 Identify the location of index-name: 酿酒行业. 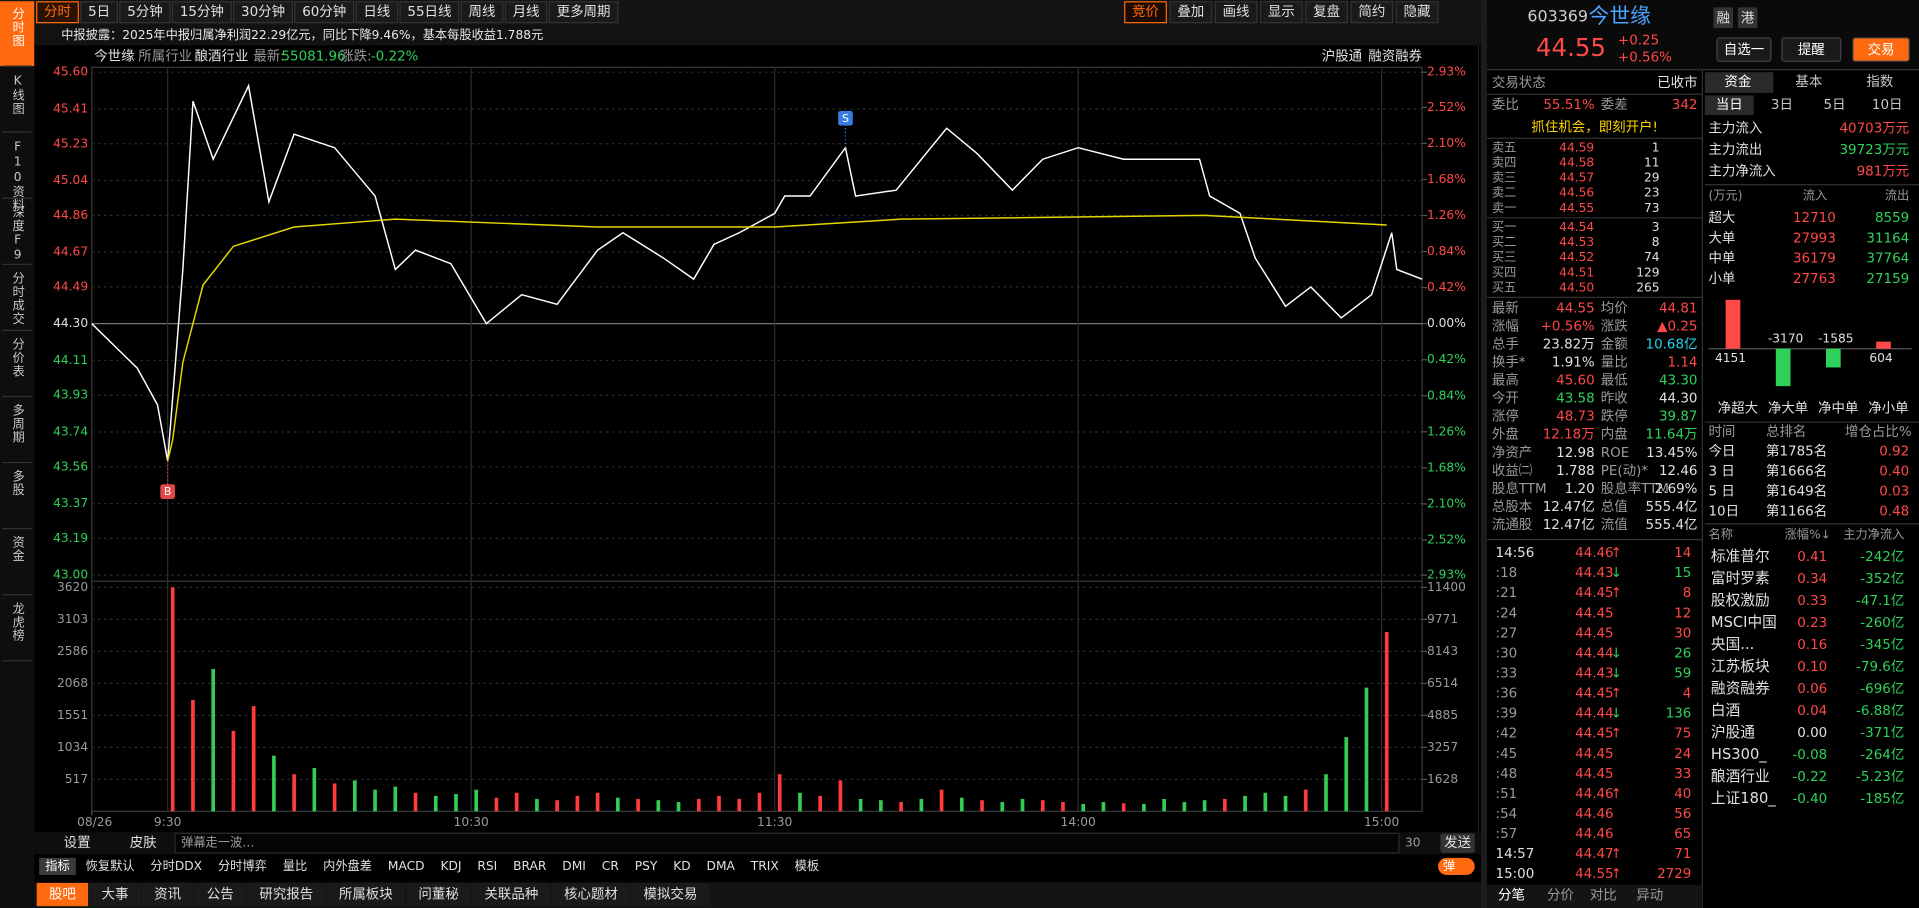
(1740, 776).